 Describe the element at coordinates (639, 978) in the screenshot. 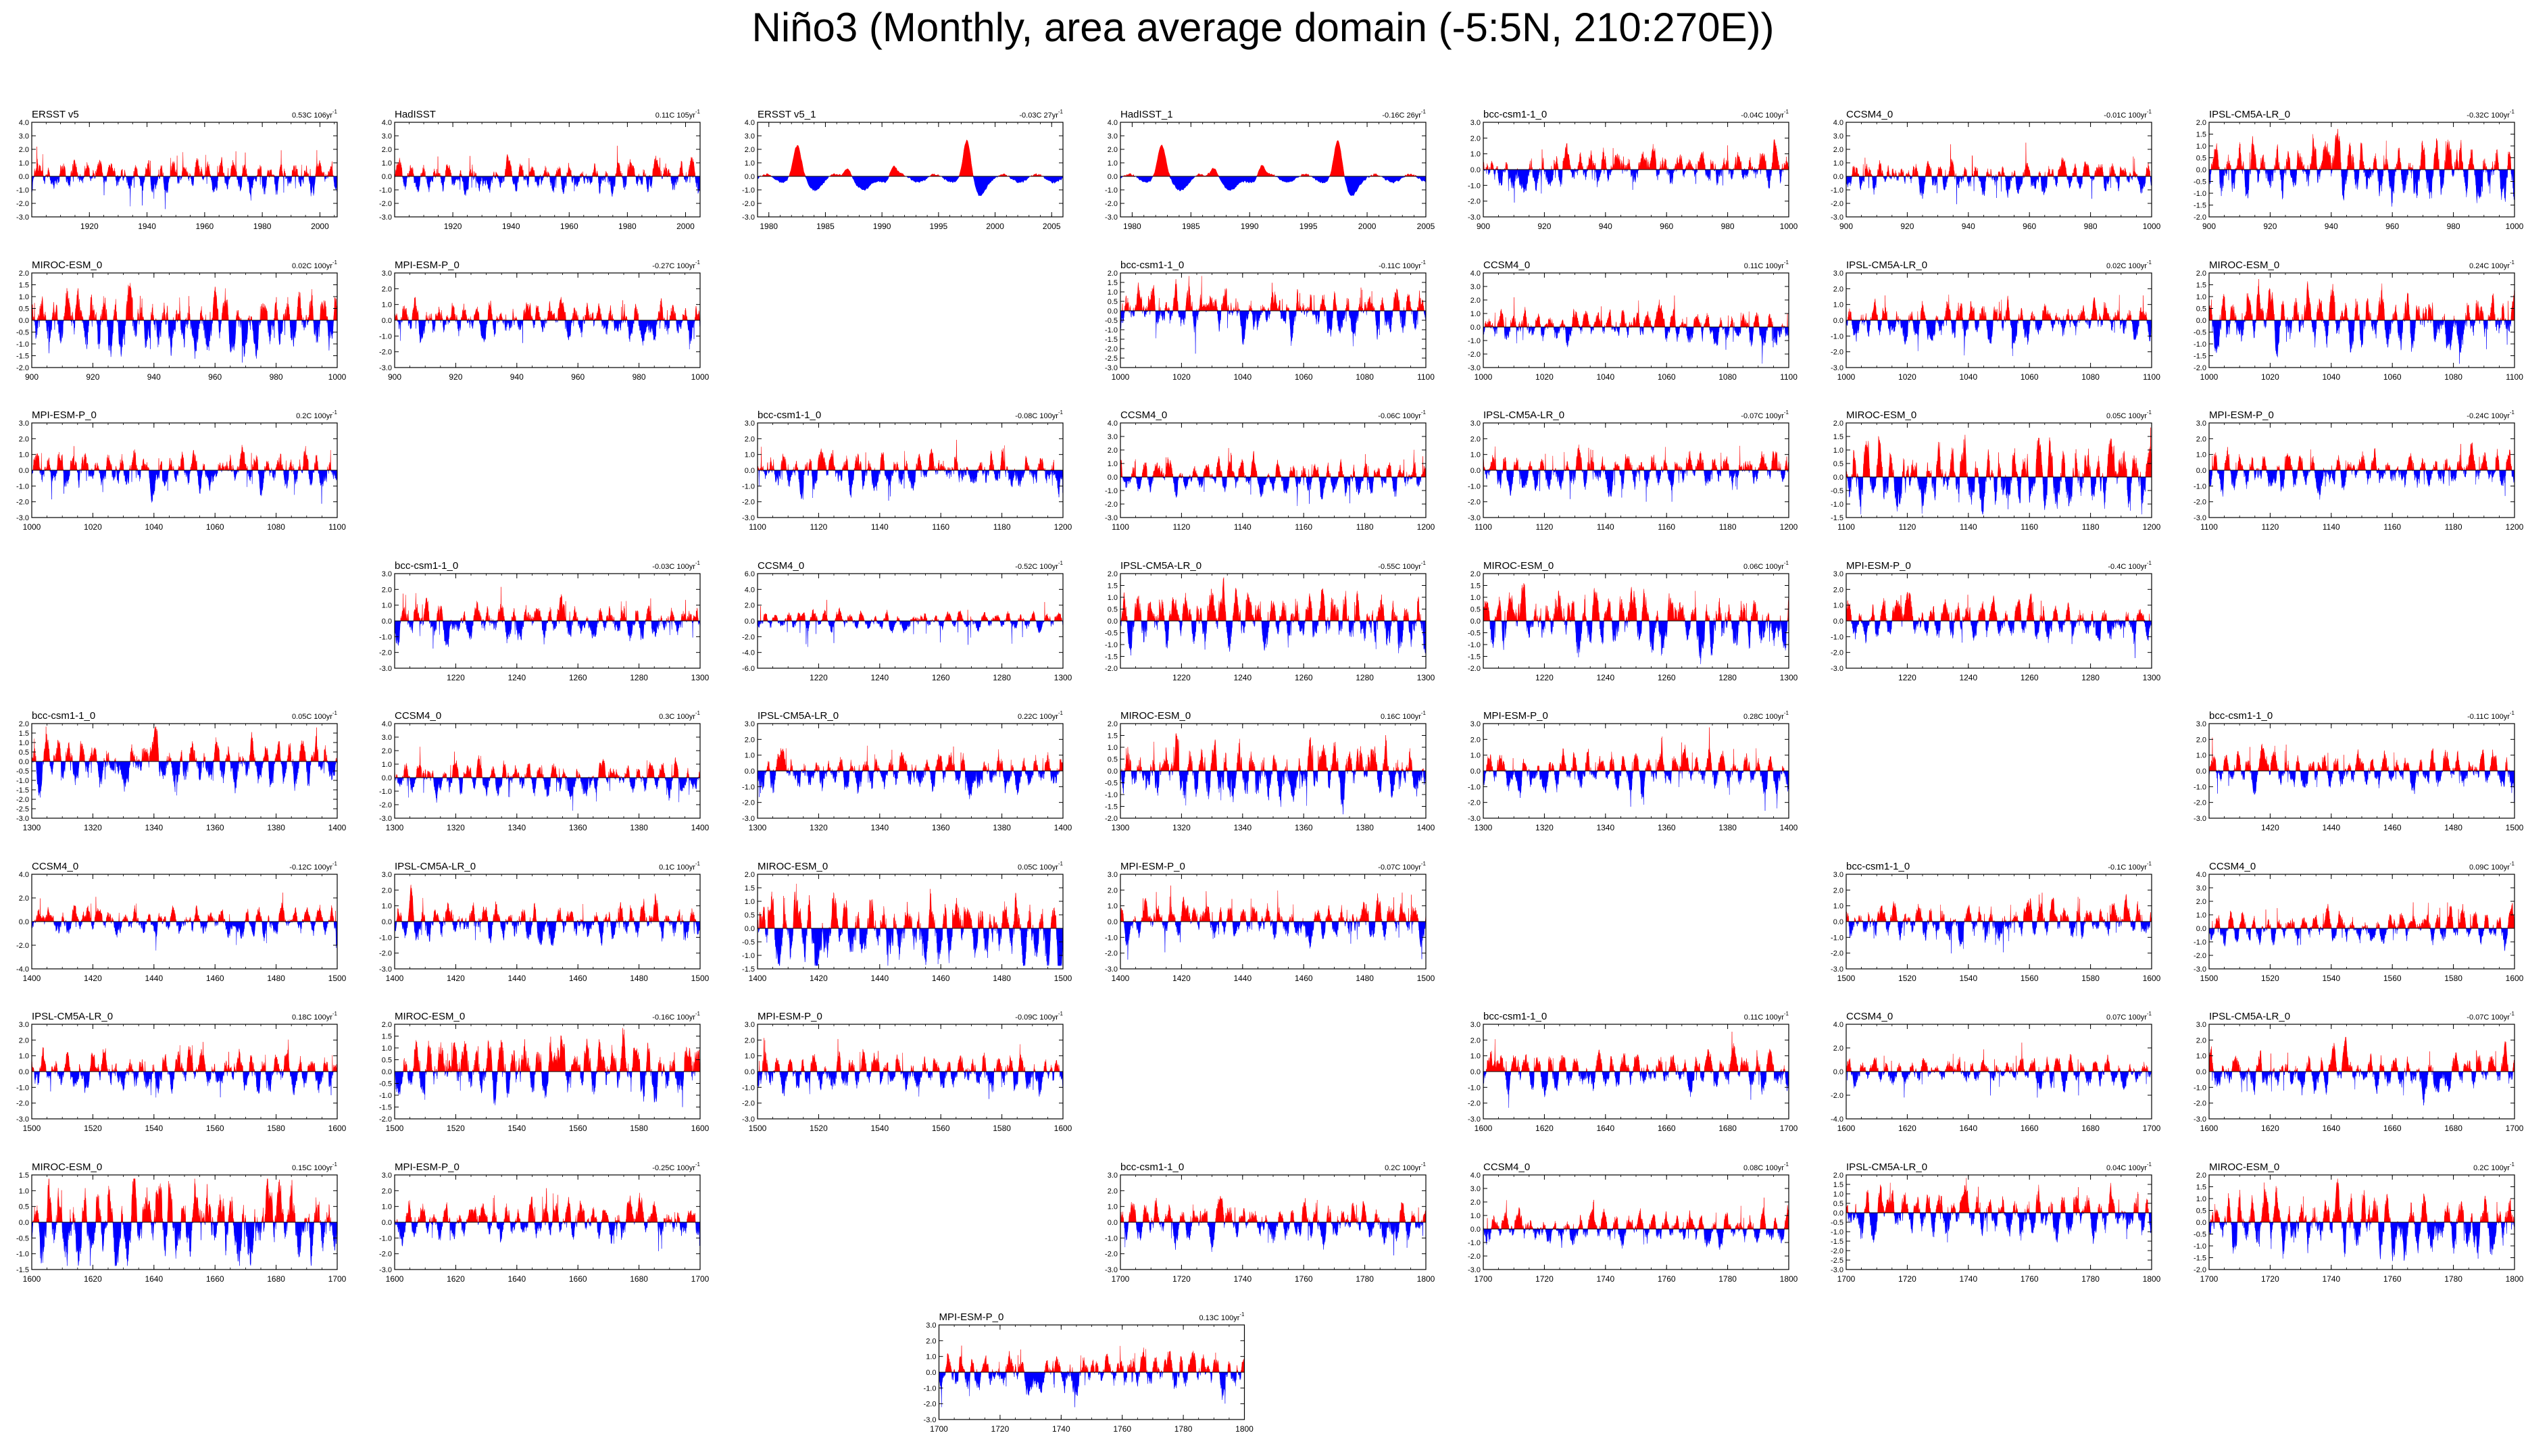

I see `x-tick-label: 1480` at that location.